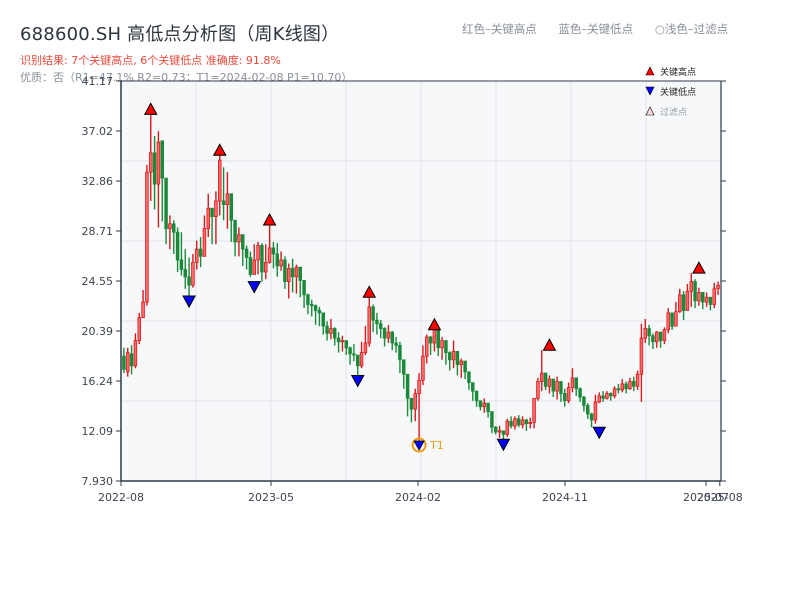  What do you see at coordinates (436, 445) in the screenshot?
I see `t1-label: T1` at bounding box center [436, 445].